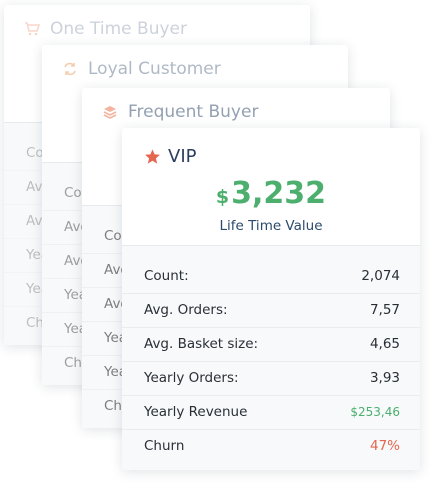  What do you see at coordinates (384, 378) in the screenshot?
I see `row-value: 3,93` at bounding box center [384, 378].